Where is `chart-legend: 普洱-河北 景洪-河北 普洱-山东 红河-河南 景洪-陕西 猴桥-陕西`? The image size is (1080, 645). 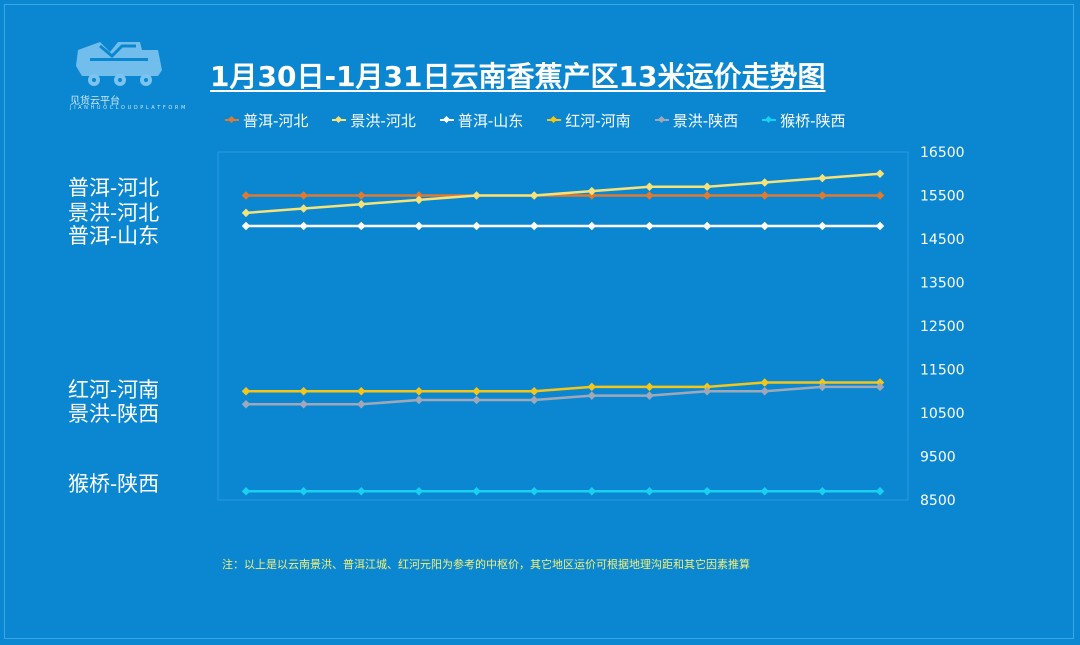 chart-legend: 普洱-河北 景洪-河北 普洱-山东 红河-河南 景洪-陕西 猴桥-陕西 is located at coordinates (535, 120).